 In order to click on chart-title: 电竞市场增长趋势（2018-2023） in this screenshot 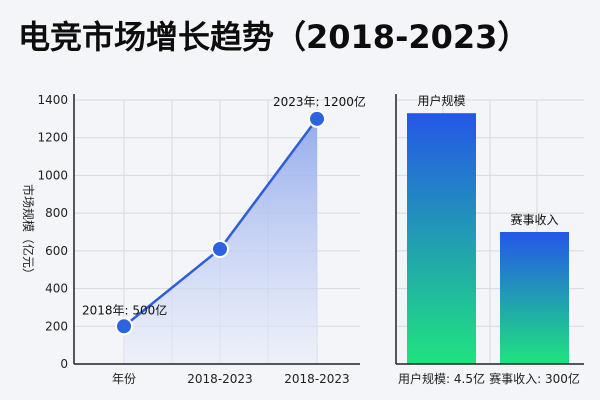, I will do `click(274, 37)`.